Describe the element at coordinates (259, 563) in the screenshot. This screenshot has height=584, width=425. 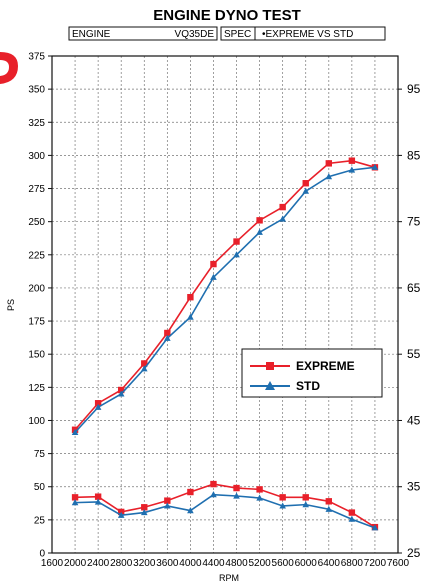
I see `x-tick-label: 5200` at that location.